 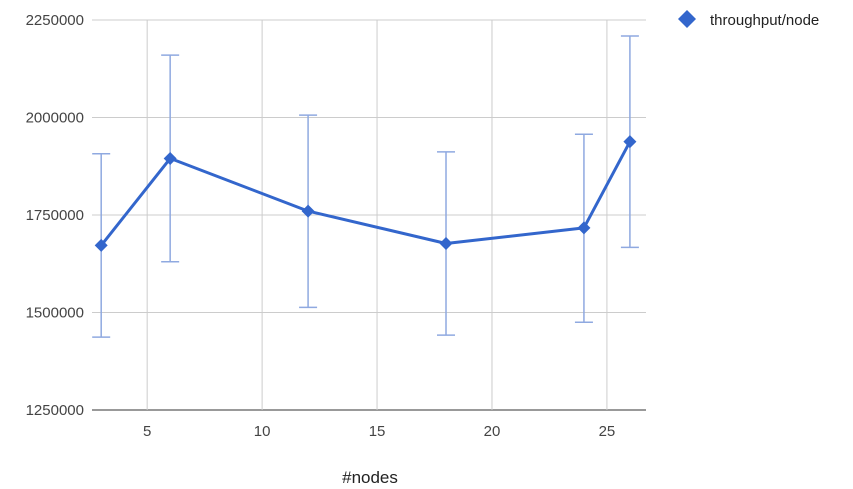 I want to click on y-tick-label: 1500000, so click(x=55, y=313).